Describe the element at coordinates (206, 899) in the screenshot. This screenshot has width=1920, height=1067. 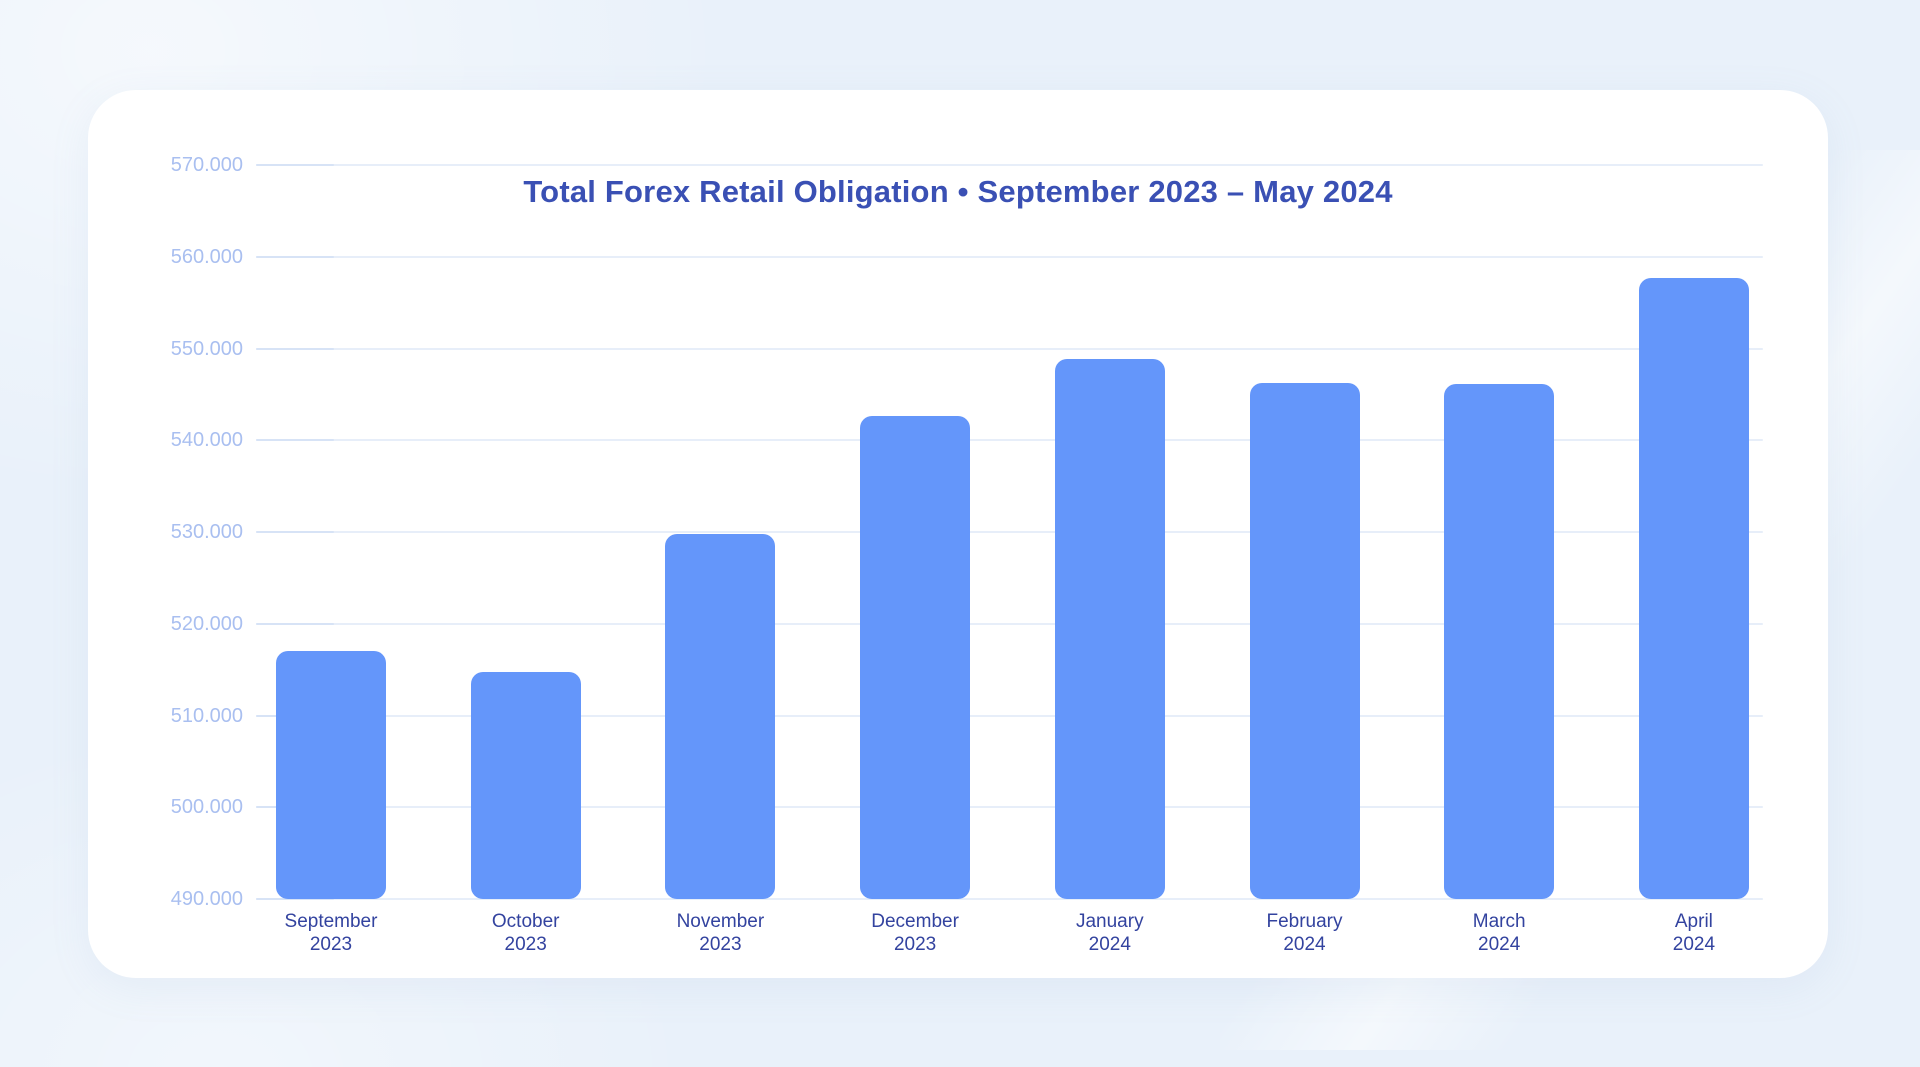
I see `y-tick-label: 490.000` at that location.